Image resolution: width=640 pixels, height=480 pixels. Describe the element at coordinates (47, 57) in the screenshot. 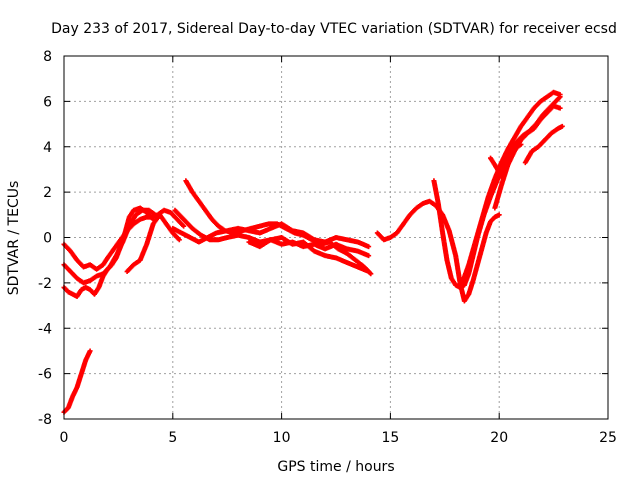

I see `y-tick-label: 8` at that location.